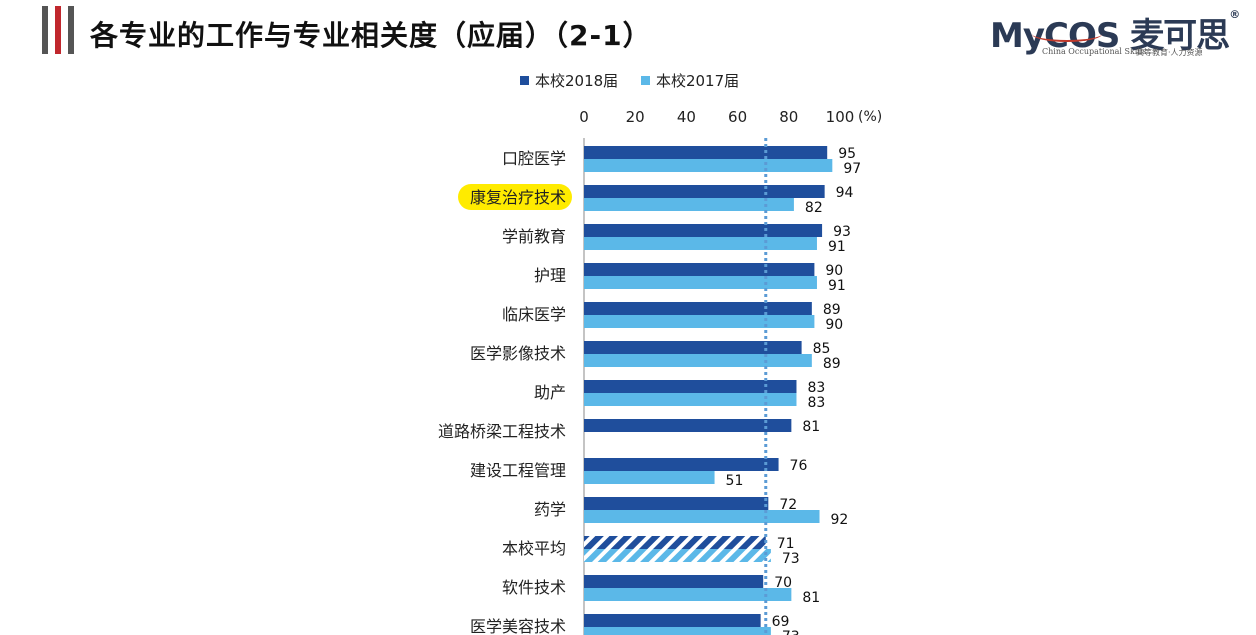 This screenshot has width=1256, height=635. What do you see at coordinates (788, 117) in the screenshot?
I see `x-tick-label: 80` at bounding box center [788, 117].